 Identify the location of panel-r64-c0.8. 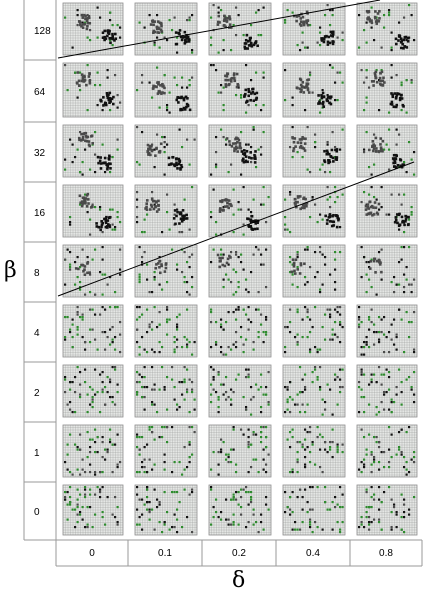
(387, 90).